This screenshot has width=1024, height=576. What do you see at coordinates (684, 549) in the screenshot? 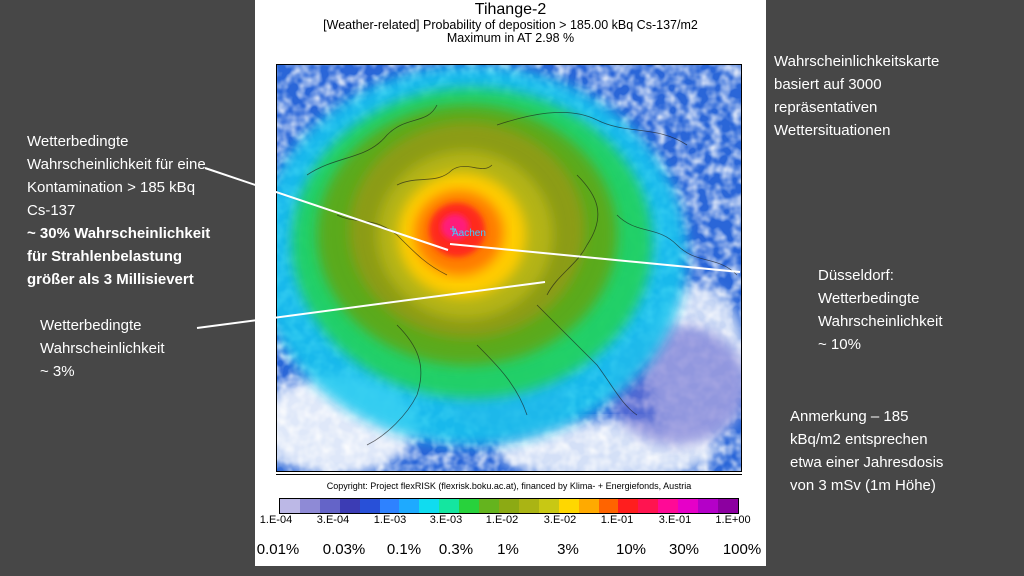
I see `percent-scale-label: 30%` at bounding box center [684, 549].